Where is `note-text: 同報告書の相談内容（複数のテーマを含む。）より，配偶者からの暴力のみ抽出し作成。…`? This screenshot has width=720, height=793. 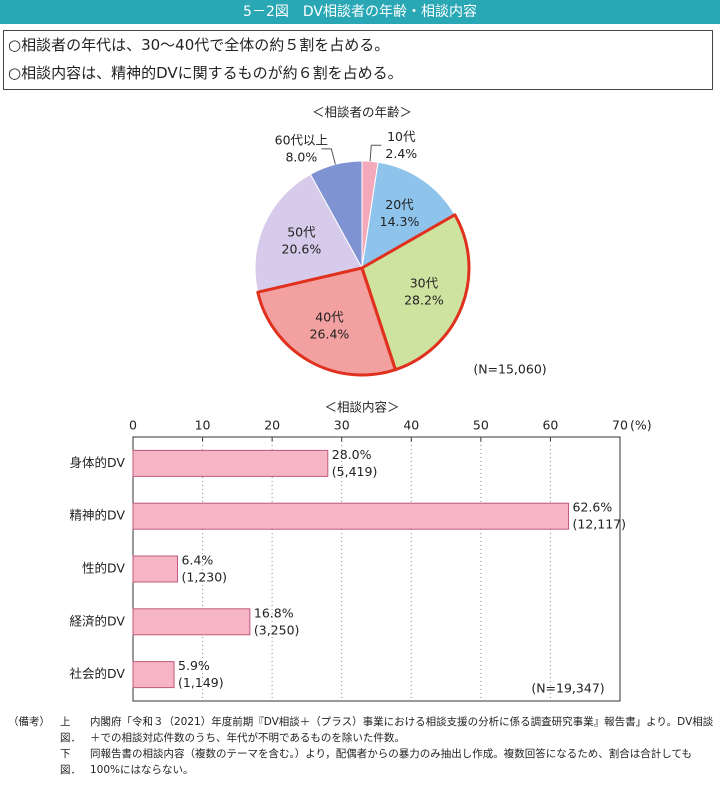
note-text: 同報告書の相談内容（複数のテーマを含む。）より，配偶者からの暴力のみ抽出し作成。… is located at coordinates (391, 762).